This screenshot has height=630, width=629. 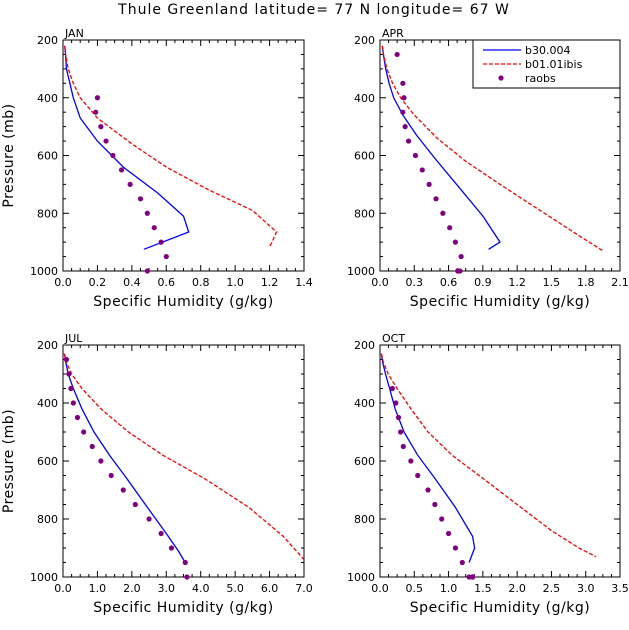 I want to click on panel-label: APR, so click(x=393, y=33).